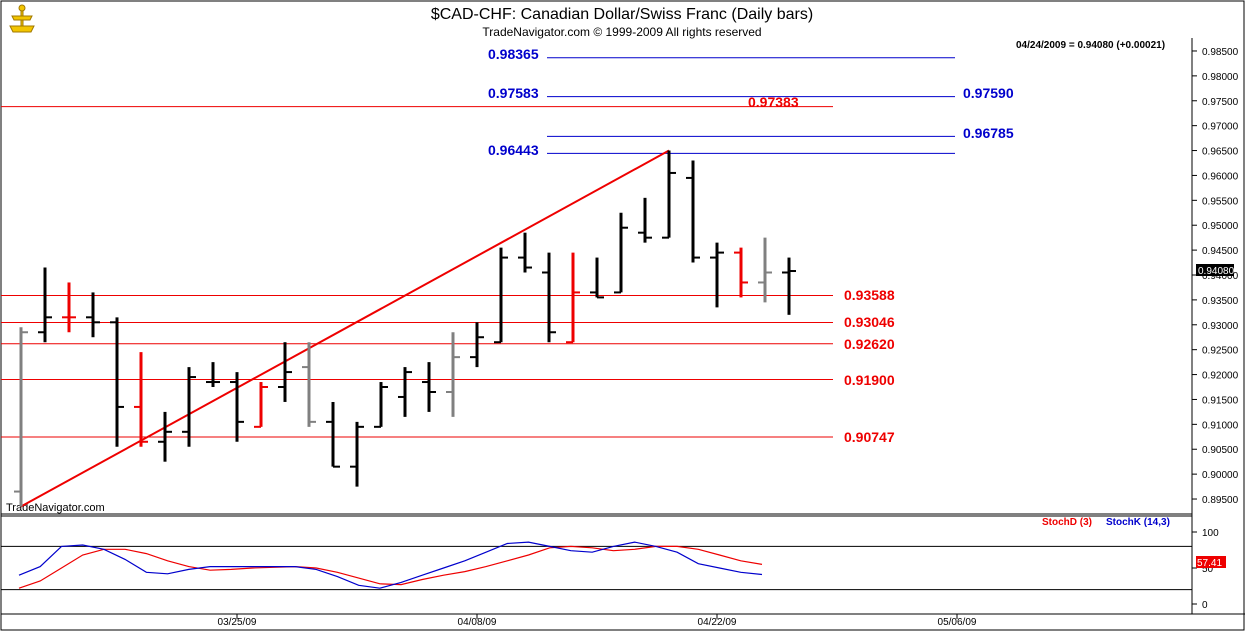 The width and height of the screenshot is (1245, 631). I want to click on stoch-tick-label: 50, so click(1208, 569).